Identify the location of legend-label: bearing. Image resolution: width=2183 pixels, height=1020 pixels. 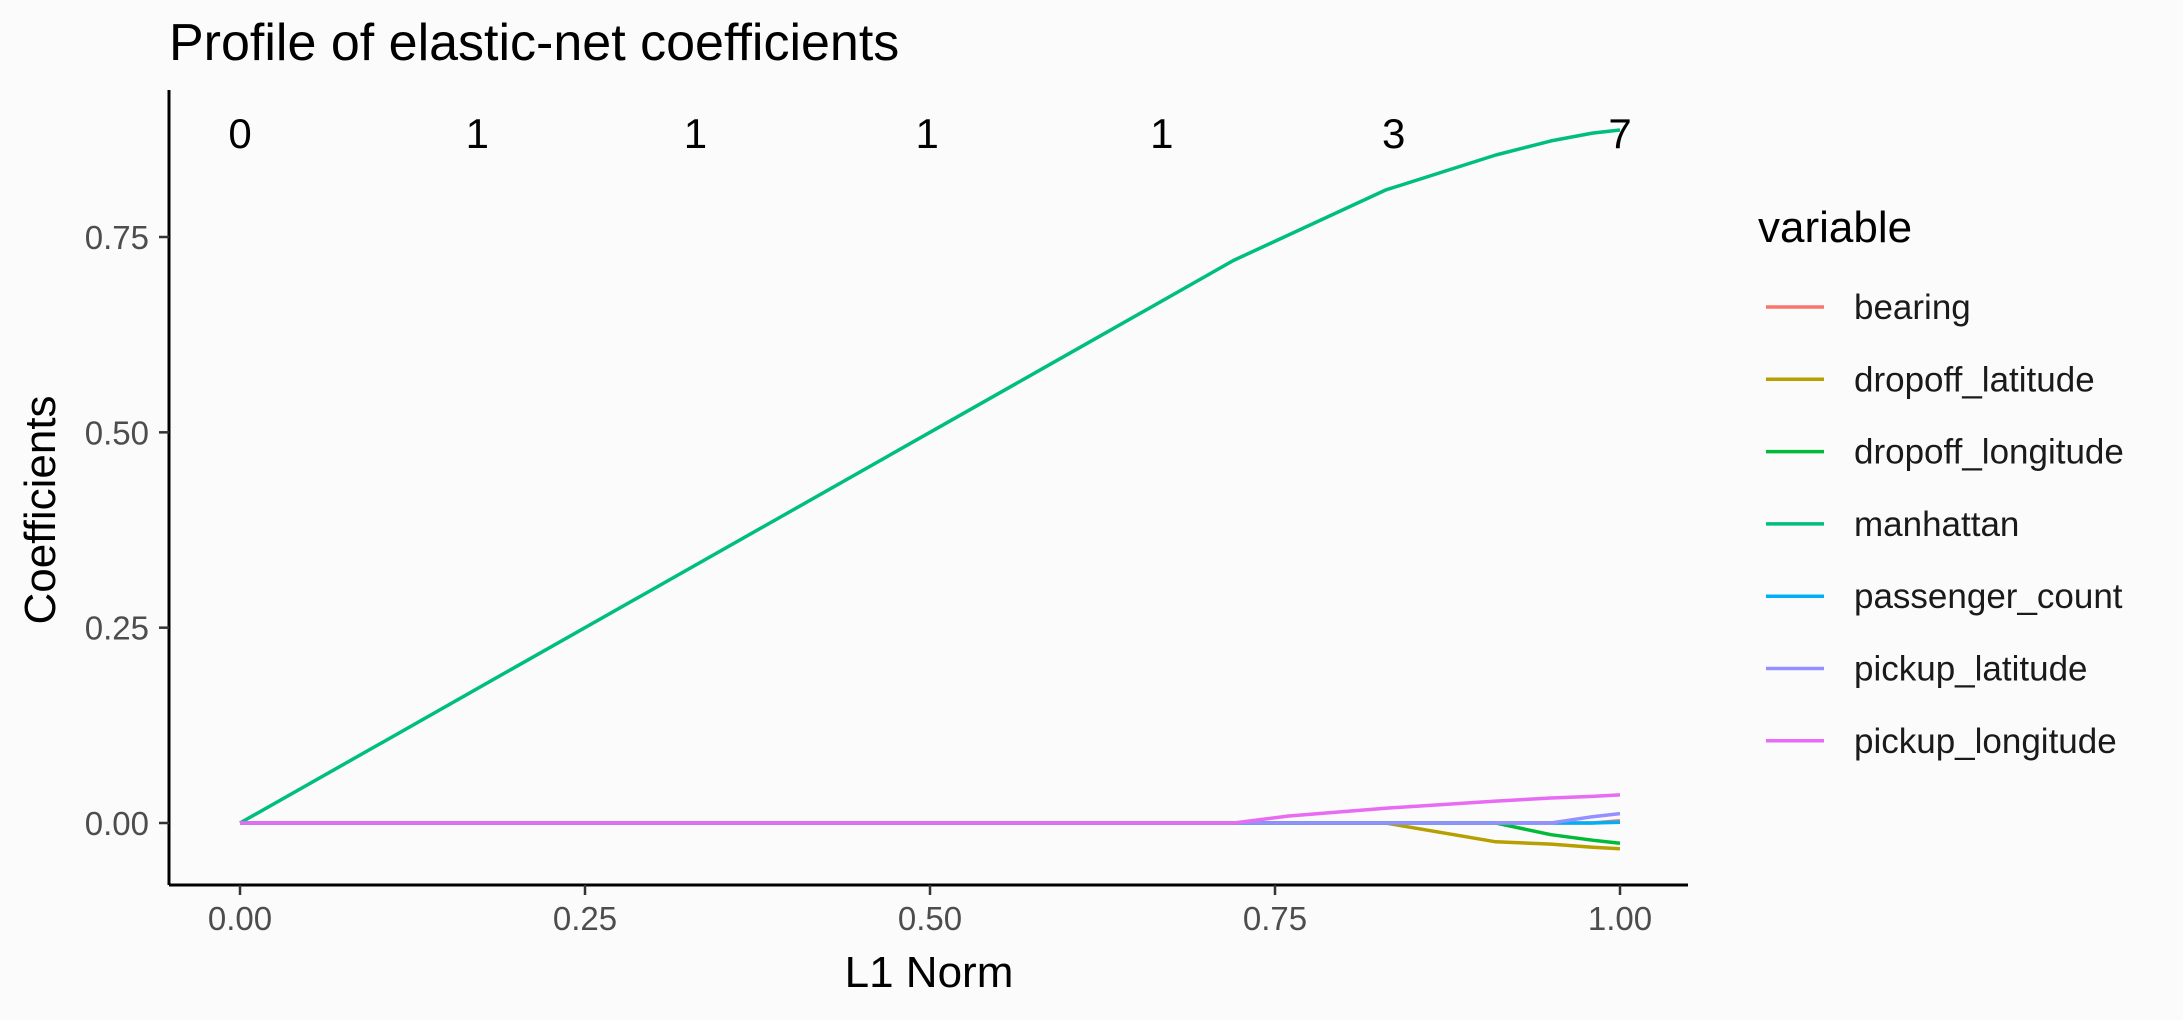
(1912, 307).